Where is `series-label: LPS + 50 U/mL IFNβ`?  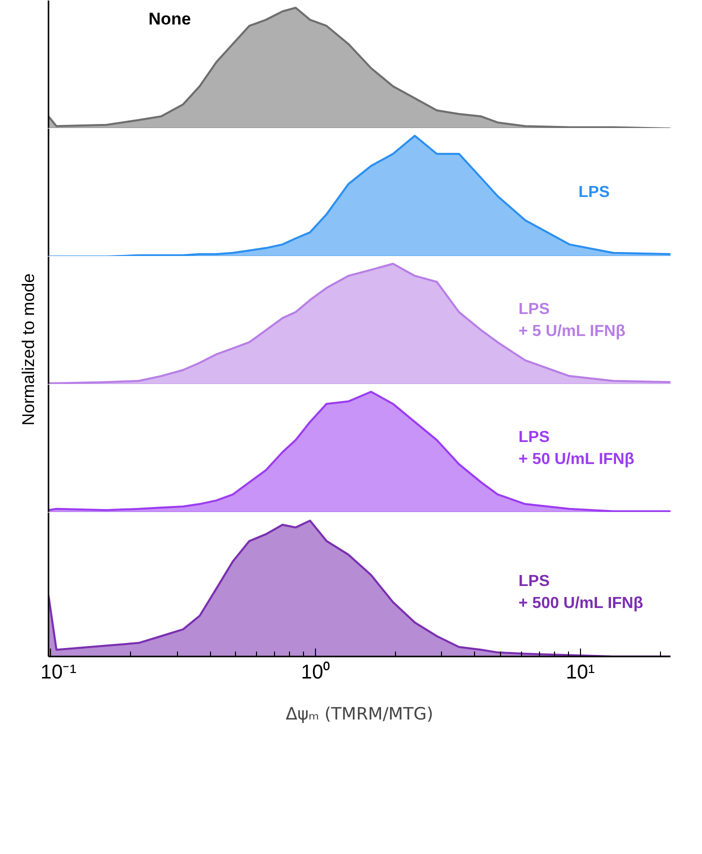
series-label: LPS + 50 U/mL IFNβ is located at coordinates (576, 448).